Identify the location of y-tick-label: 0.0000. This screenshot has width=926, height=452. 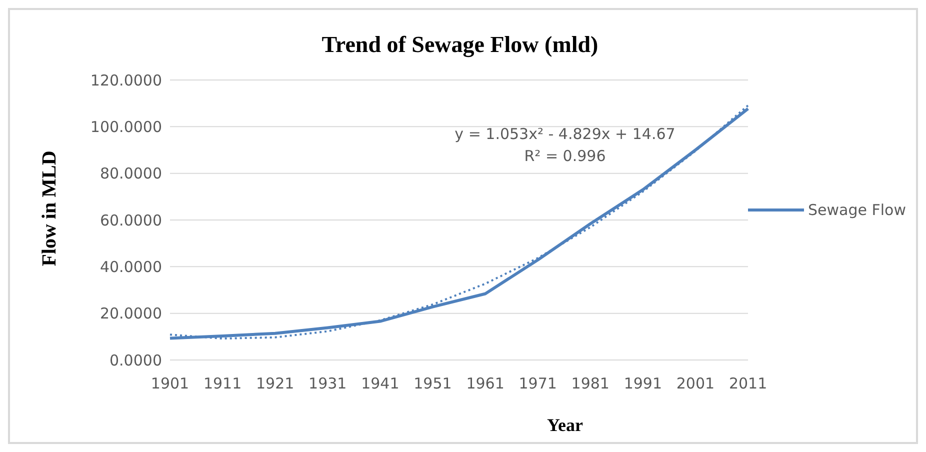
(136, 360).